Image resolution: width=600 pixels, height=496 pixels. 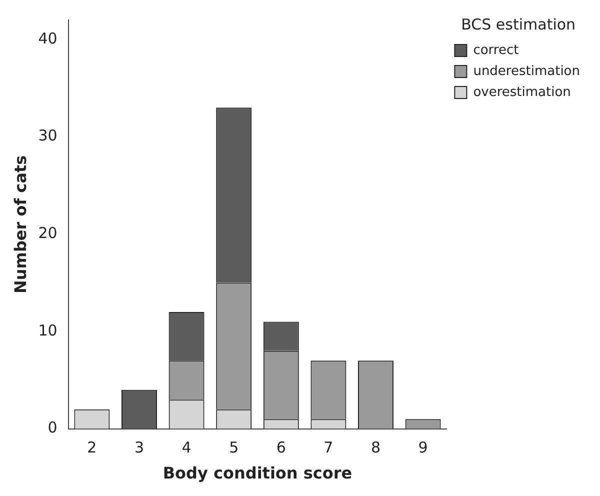 What do you see at coordinates (139, 447) in the screenshot?
I see `x-tick-label: 3` at bounding box center [139, 447].